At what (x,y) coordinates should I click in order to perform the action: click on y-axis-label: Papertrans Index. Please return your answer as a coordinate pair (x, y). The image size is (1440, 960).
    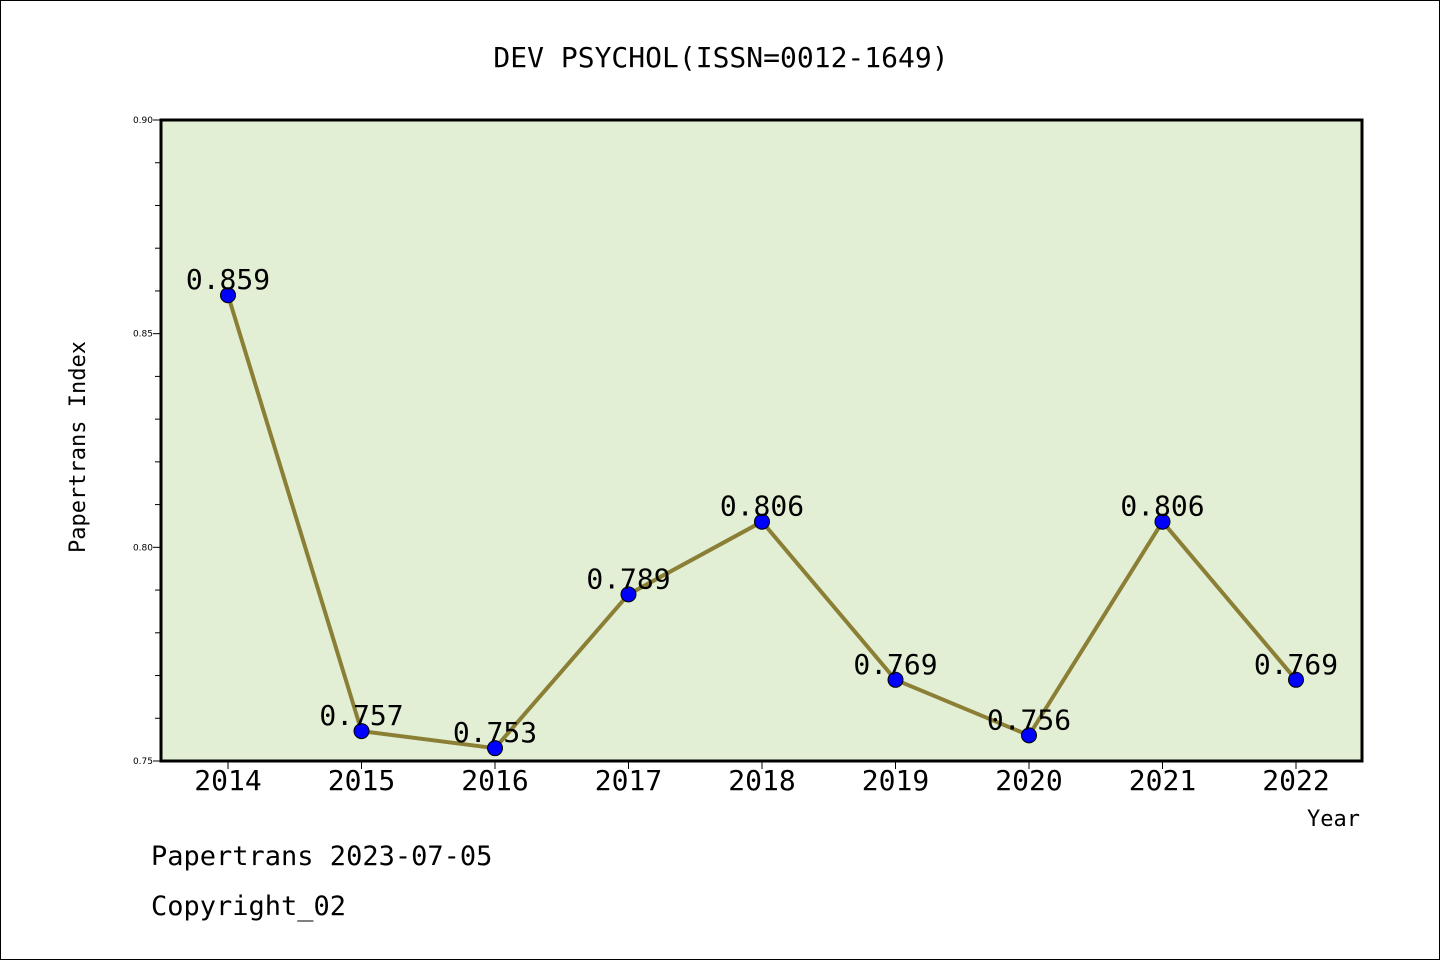
    Looking at the image, I should click on (78, 447).